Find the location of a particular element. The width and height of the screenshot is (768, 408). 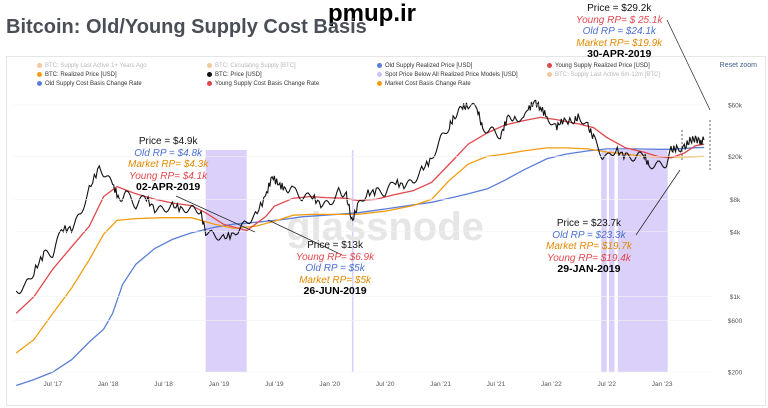

legend-label: Young Supply Cost Basis Change Rate is located at coordinates (267, 84).